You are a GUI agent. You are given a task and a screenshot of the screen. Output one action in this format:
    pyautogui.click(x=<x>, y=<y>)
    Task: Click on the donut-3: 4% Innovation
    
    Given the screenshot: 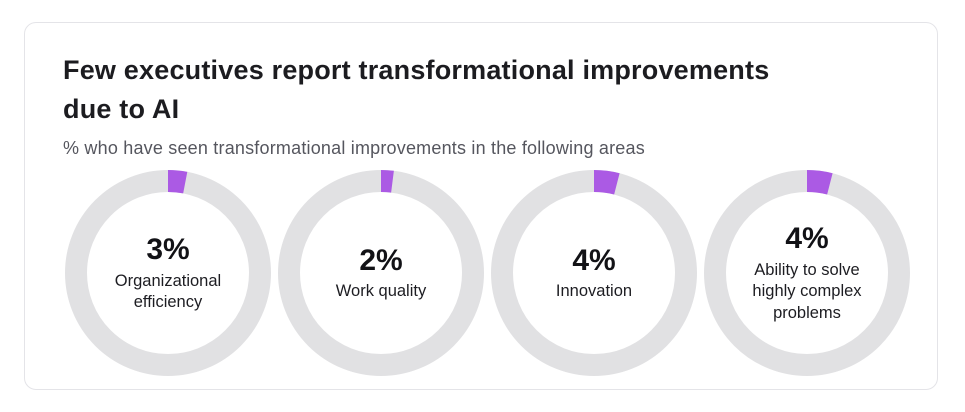 What is the action you would take?
    pyautogui.click(x=594, y=273)
    